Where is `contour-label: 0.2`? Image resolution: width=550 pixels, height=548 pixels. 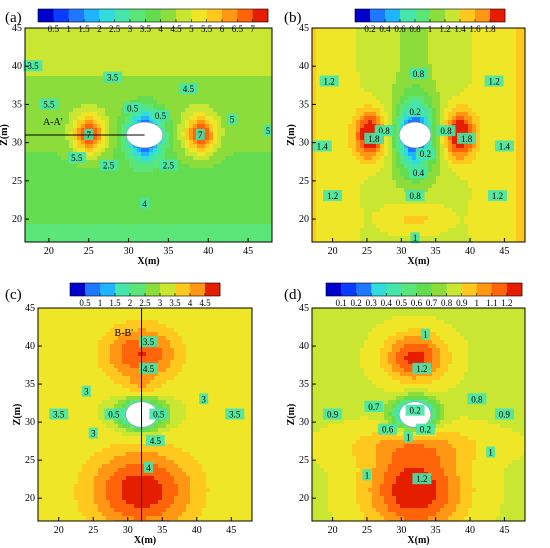
contour-label: 0.2 is located at coordinates (425, 430).